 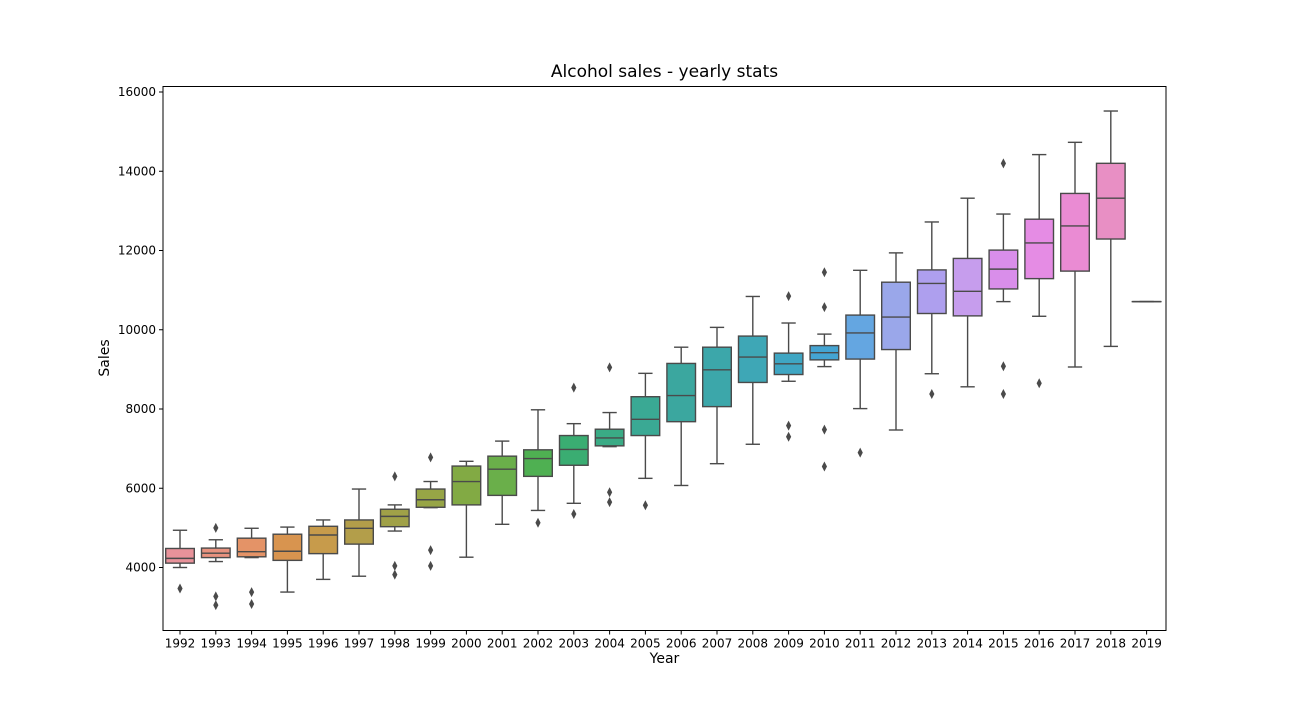 I want to click on box-2014, so click(x=967, y=292).